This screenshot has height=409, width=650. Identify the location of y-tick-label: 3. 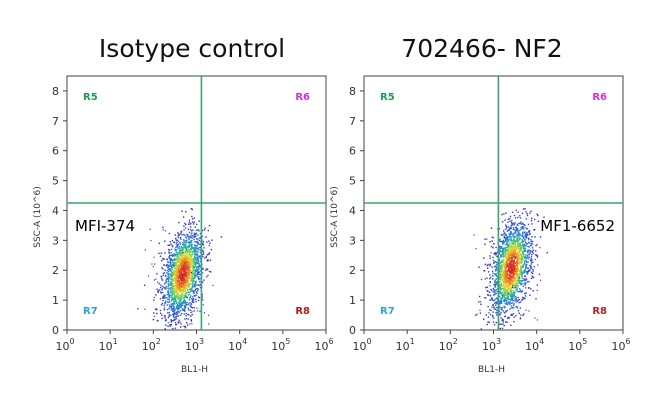
(55, 240).